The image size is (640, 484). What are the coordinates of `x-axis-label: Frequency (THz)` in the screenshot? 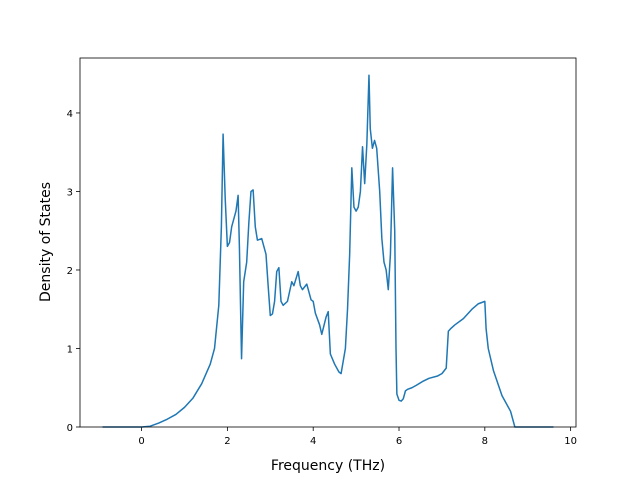 It's located at (328, 466).